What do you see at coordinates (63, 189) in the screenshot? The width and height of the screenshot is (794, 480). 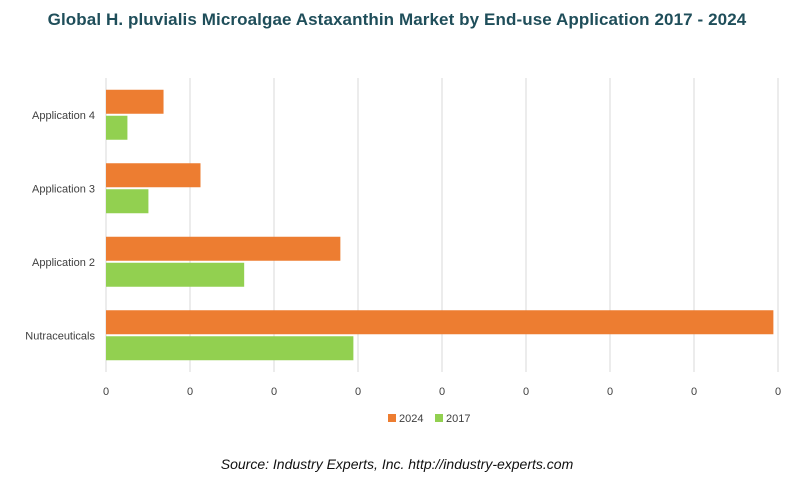 I see `category-label: Application 3` at bounding box center [63, 189].